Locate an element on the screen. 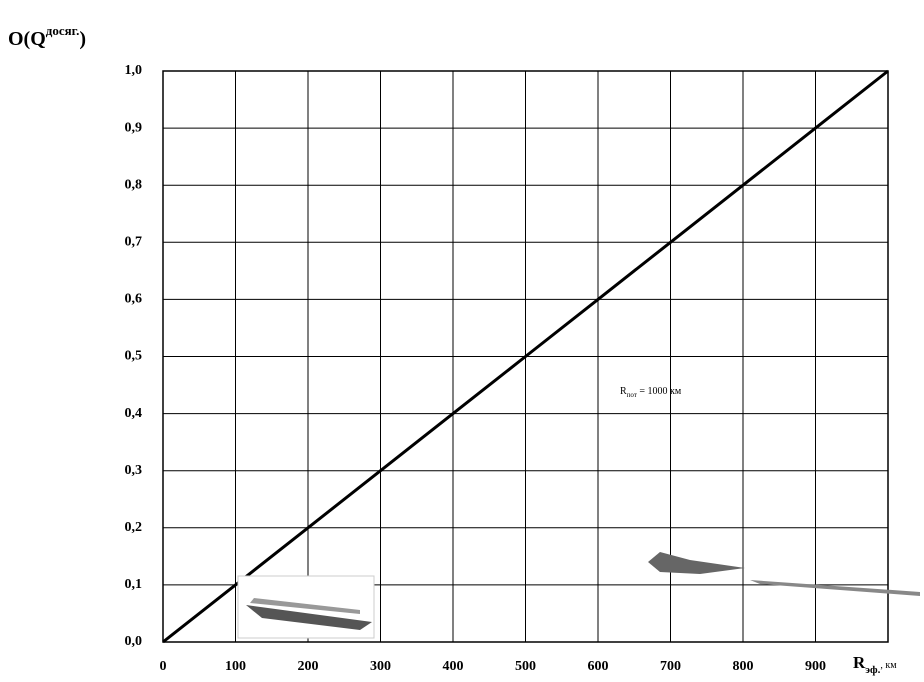  x-tick-label: 100 is located at coordinates (235, 666).